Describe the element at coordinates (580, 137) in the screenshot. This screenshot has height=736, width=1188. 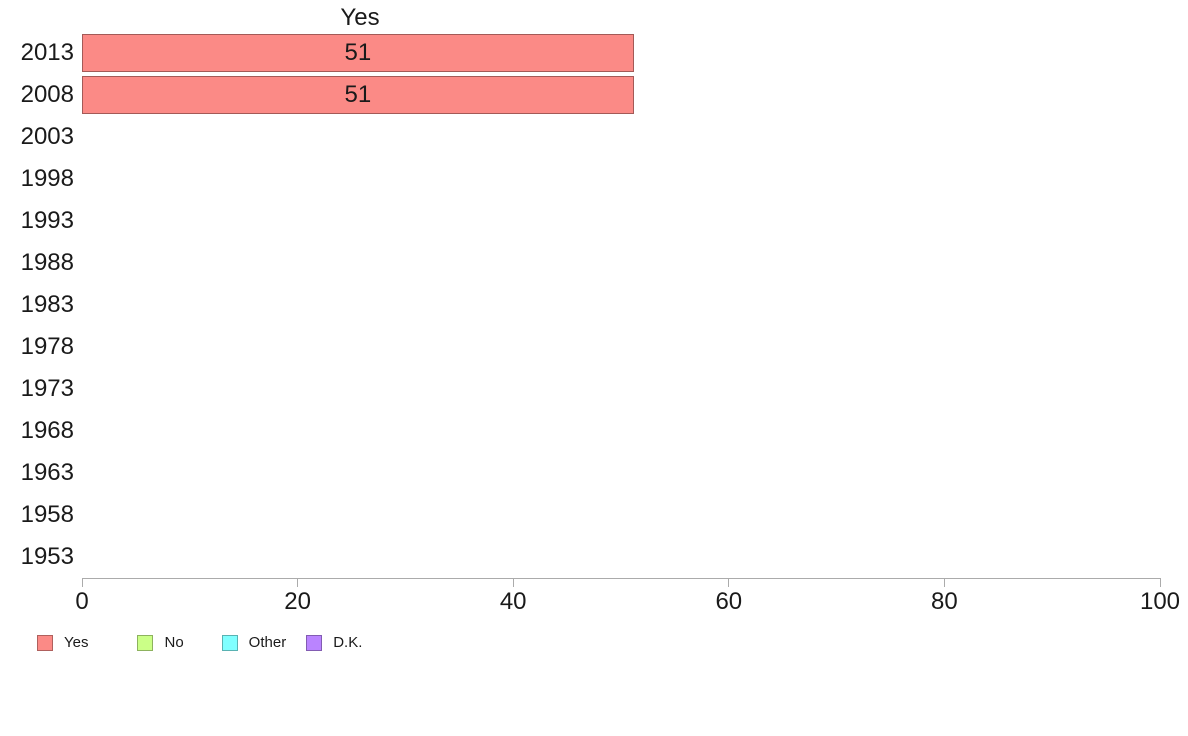
I see `category-row: 2003` at that location.